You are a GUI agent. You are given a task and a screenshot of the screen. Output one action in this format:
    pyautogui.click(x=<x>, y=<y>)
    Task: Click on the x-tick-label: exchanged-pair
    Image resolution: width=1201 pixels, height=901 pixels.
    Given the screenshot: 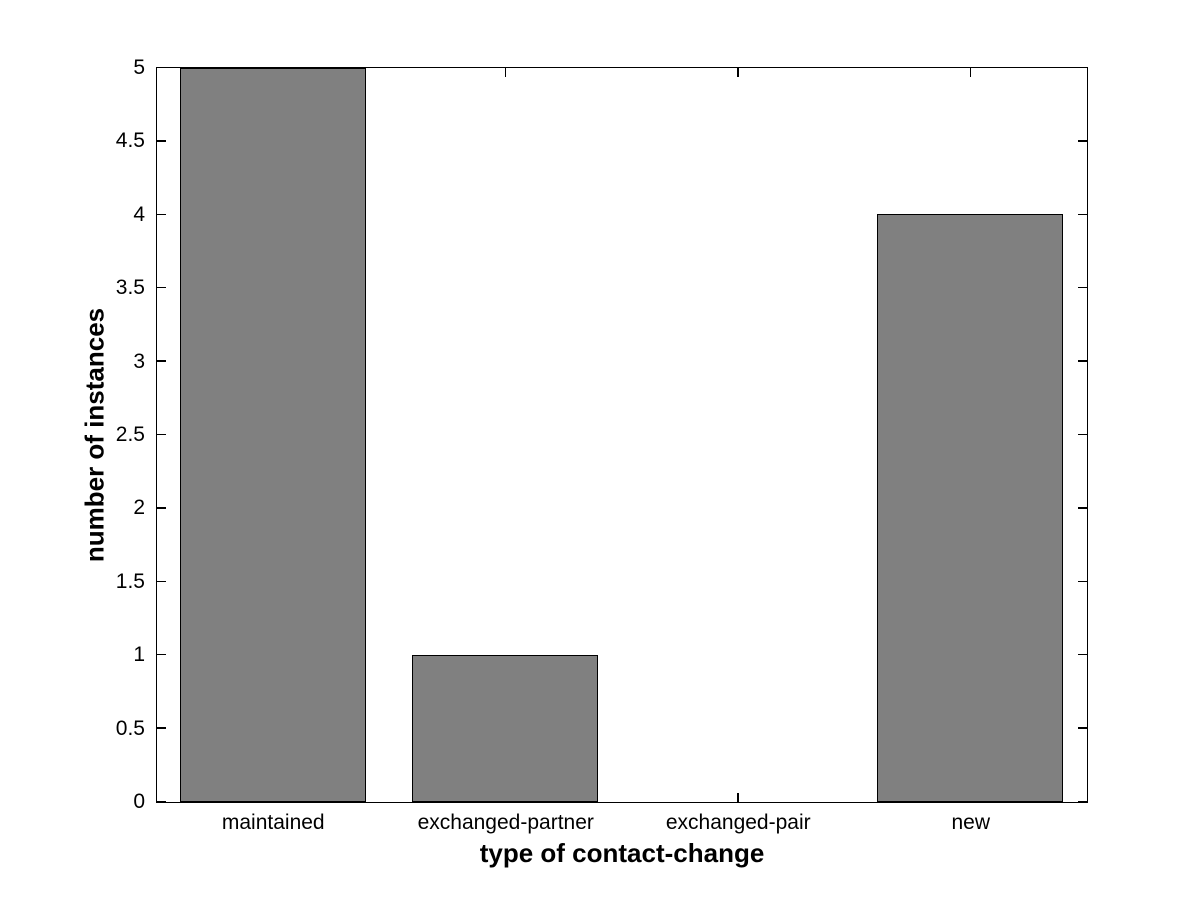 What is the action you would take?
    pyautogui.click(x=738, y=822)
    